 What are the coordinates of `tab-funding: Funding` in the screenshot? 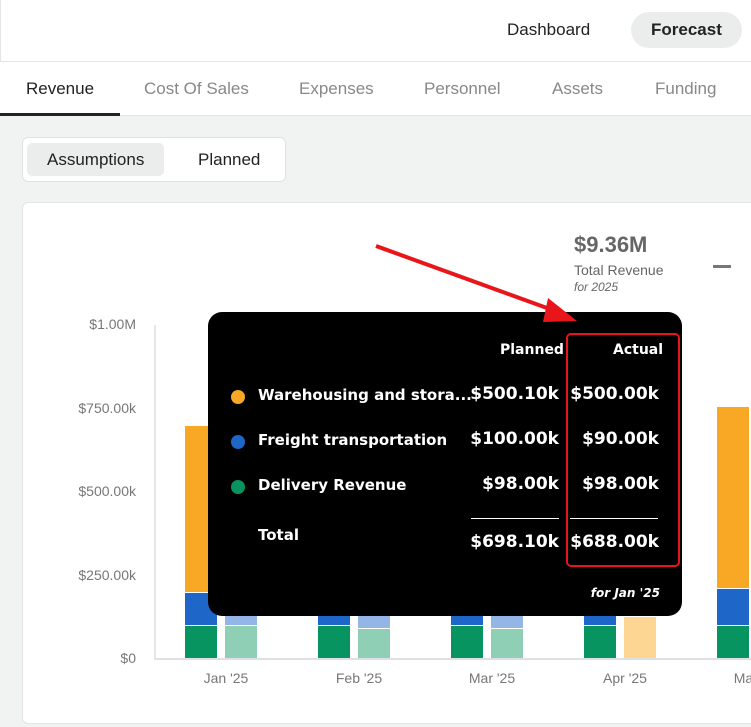 It's located at (686, 88).